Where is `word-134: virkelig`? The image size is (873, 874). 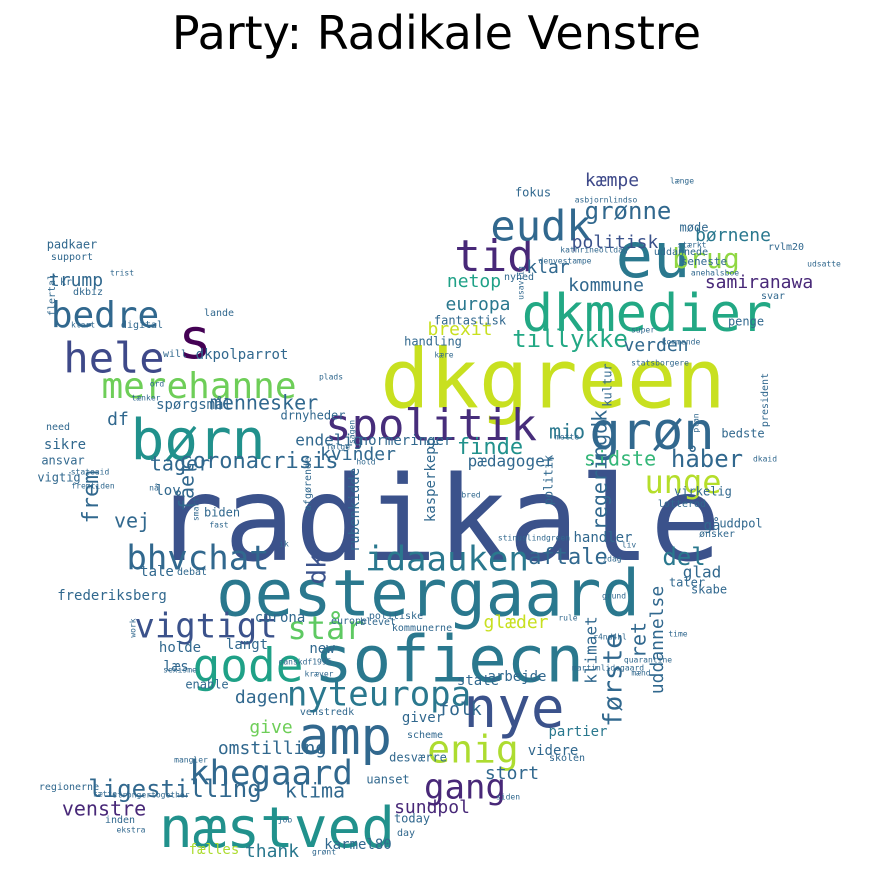 word-134: virkelig is located at coordinates (703, 492).